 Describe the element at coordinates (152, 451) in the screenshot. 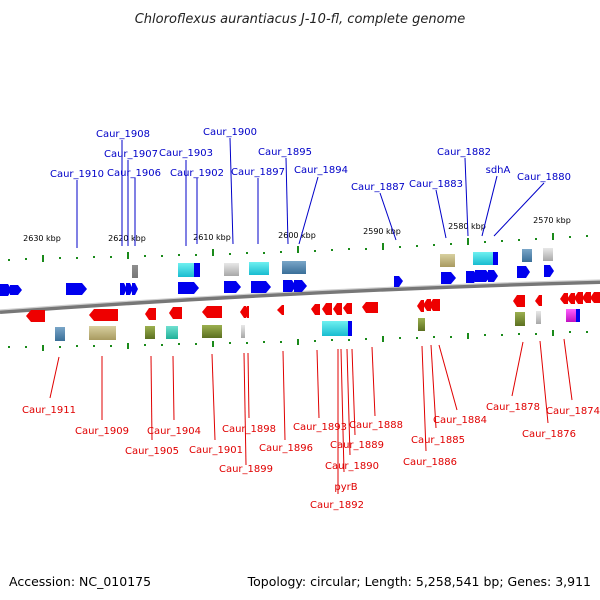

I see `gene-label-reverse: Caur_1905` at that location.